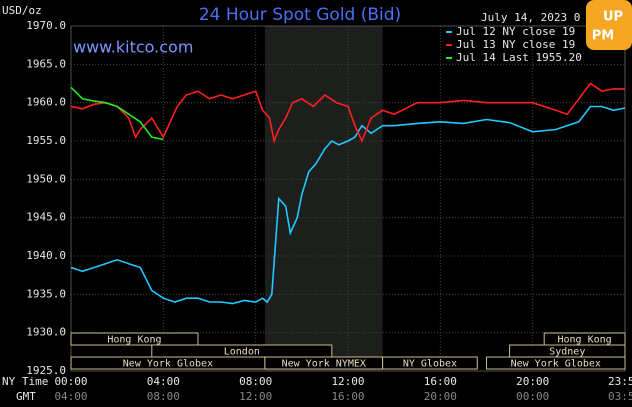 The height and width of the screenshot is (407, 632). Describe the element at coordinates (46, 293) in the screenshot. I see `y-tick-label: 1935.0` at that location.